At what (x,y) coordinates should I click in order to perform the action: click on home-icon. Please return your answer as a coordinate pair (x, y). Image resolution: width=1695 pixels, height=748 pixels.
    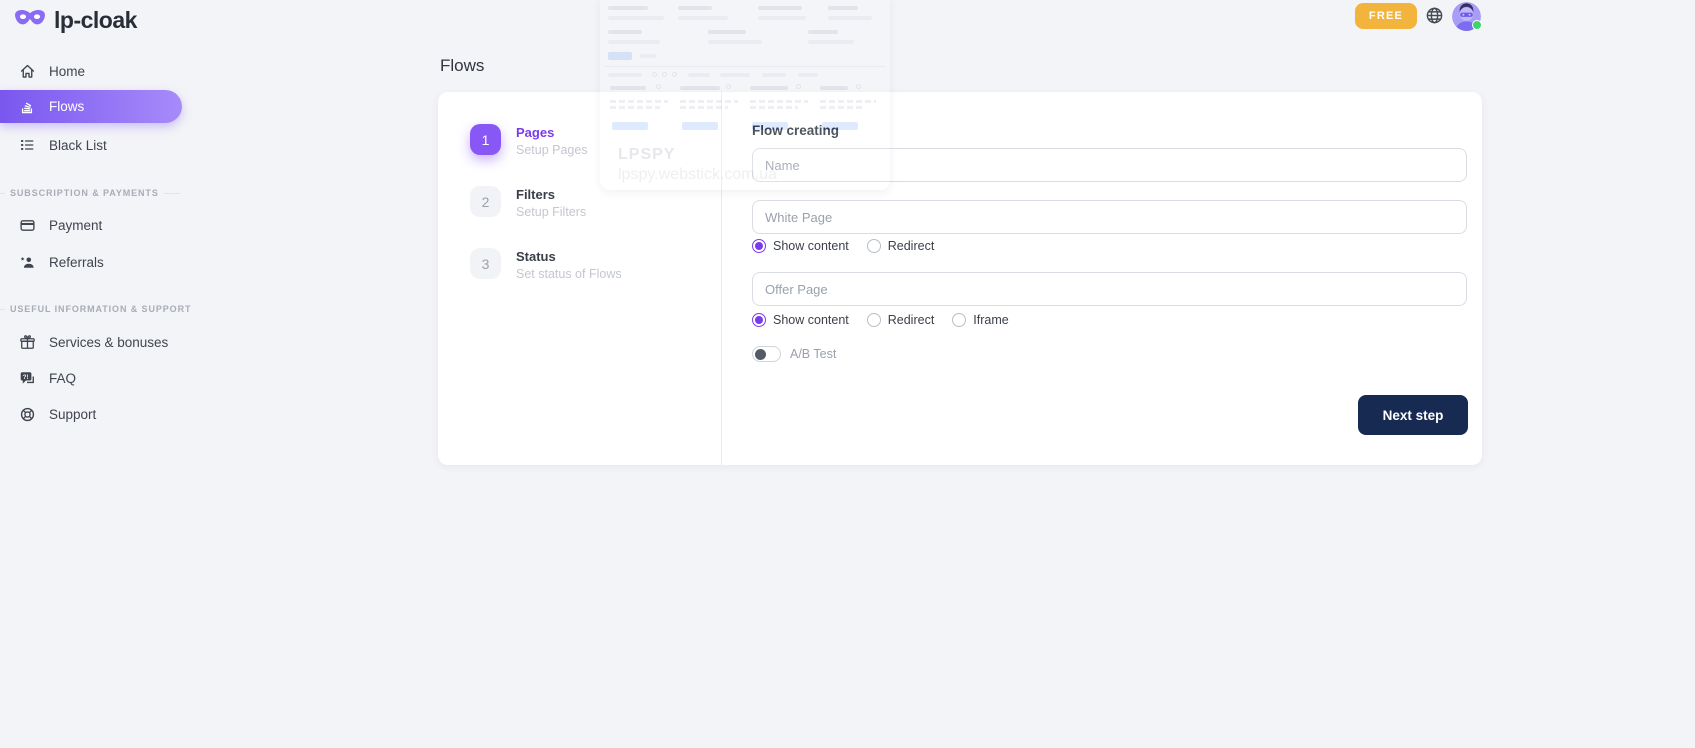
    Looking at the image, I should click on (27, 71).